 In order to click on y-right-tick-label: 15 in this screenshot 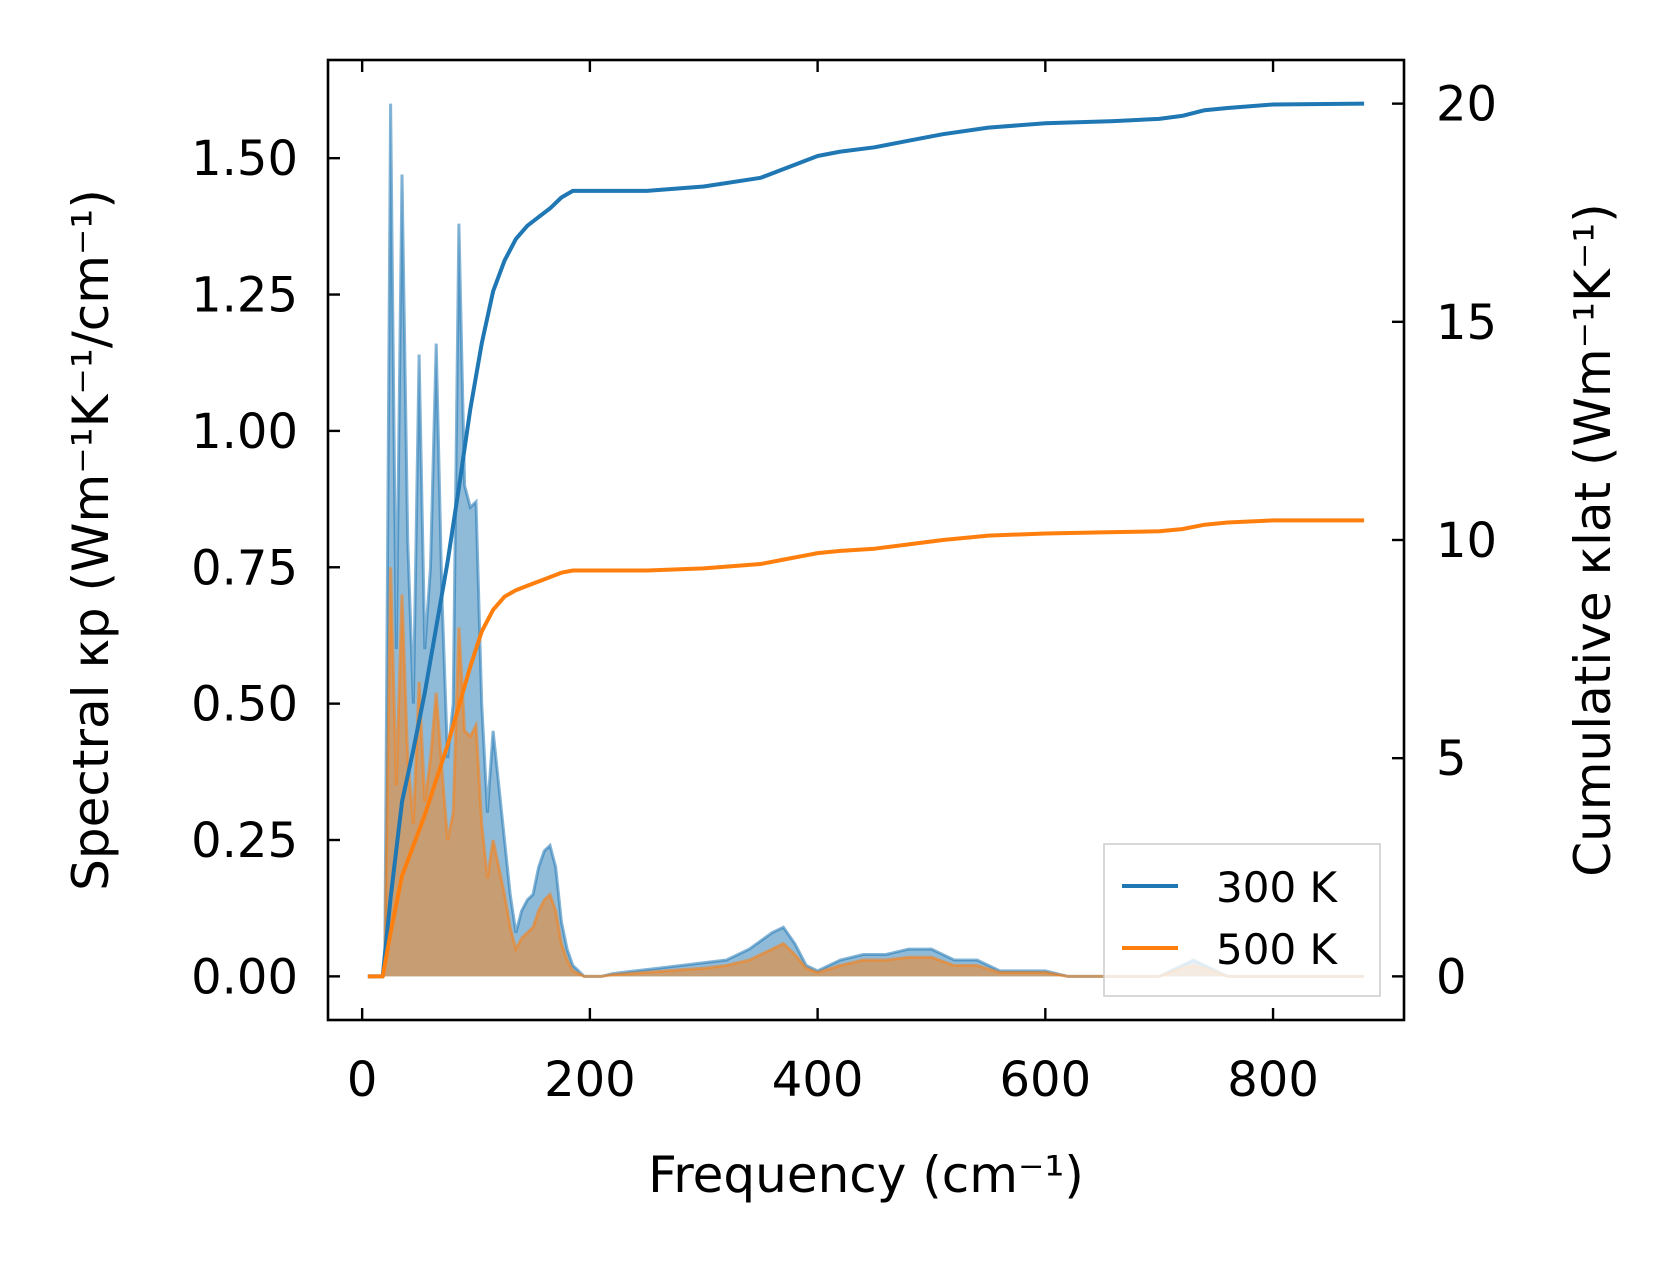, I will do `click(1466, 323)`.